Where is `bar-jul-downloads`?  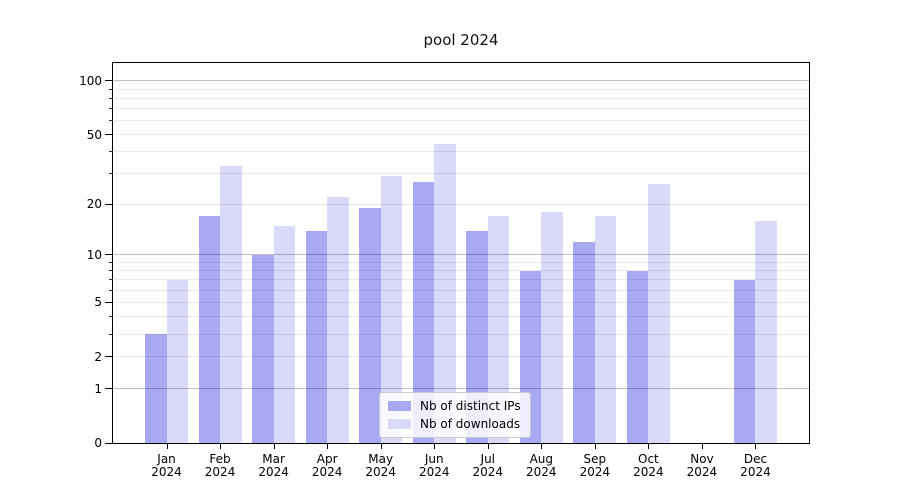
bar-jul-downloads is located at coordinates (498, 329).